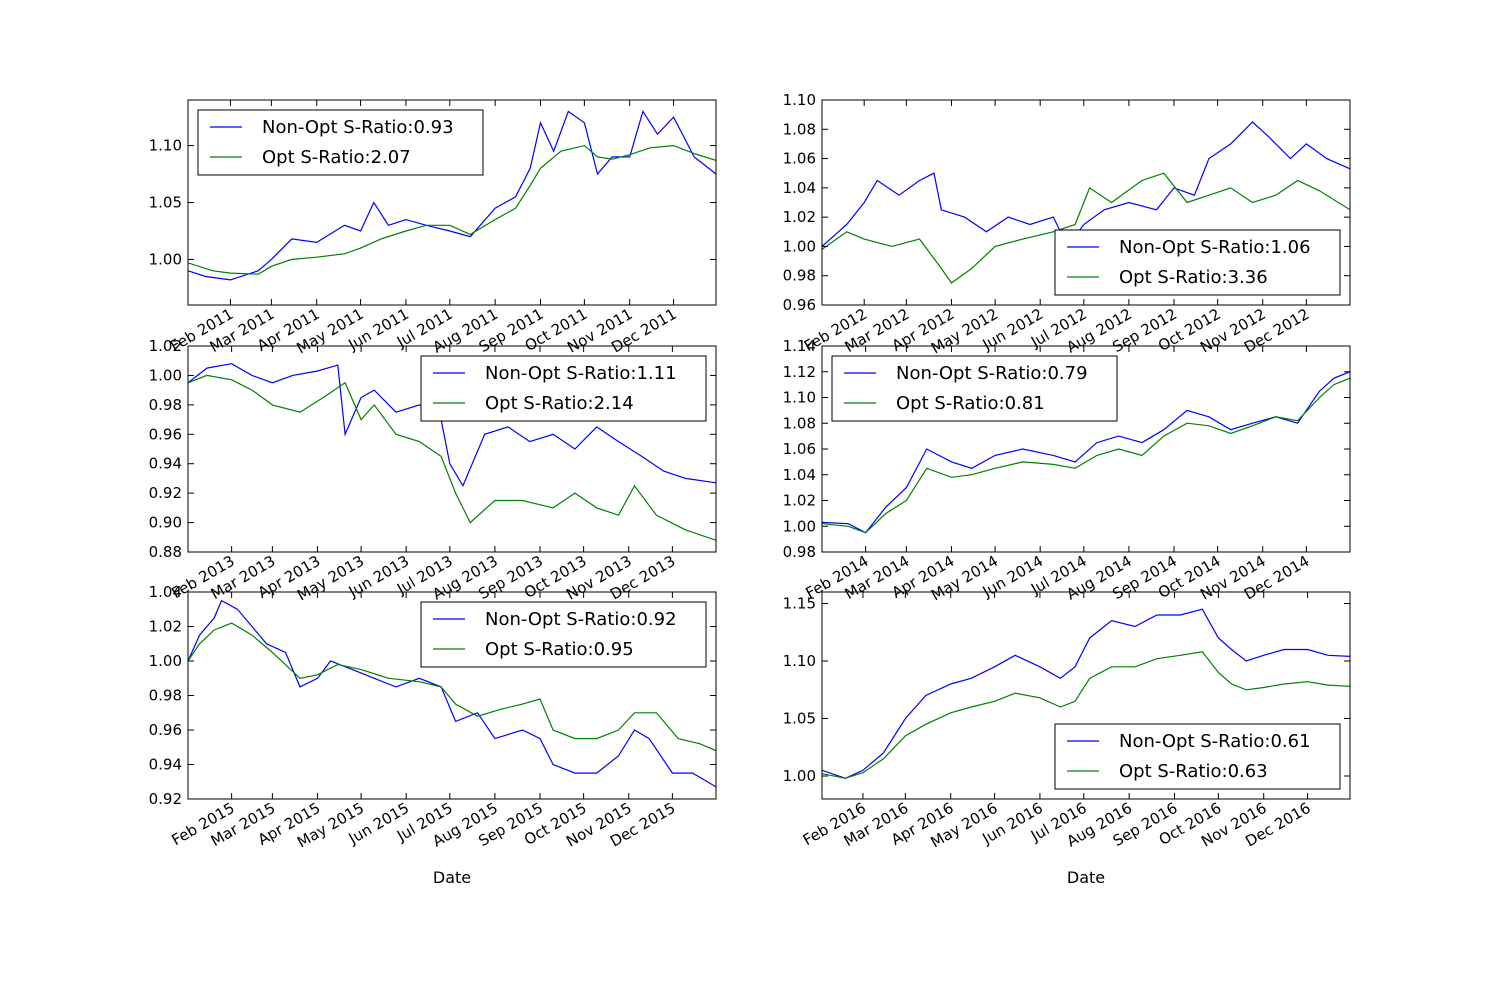 The image size is (1500, 1000). Describe the element at coordinates (559, 403) in the screenshot. I see `legend-label: Opt S-Ratio:2.14` at that location.